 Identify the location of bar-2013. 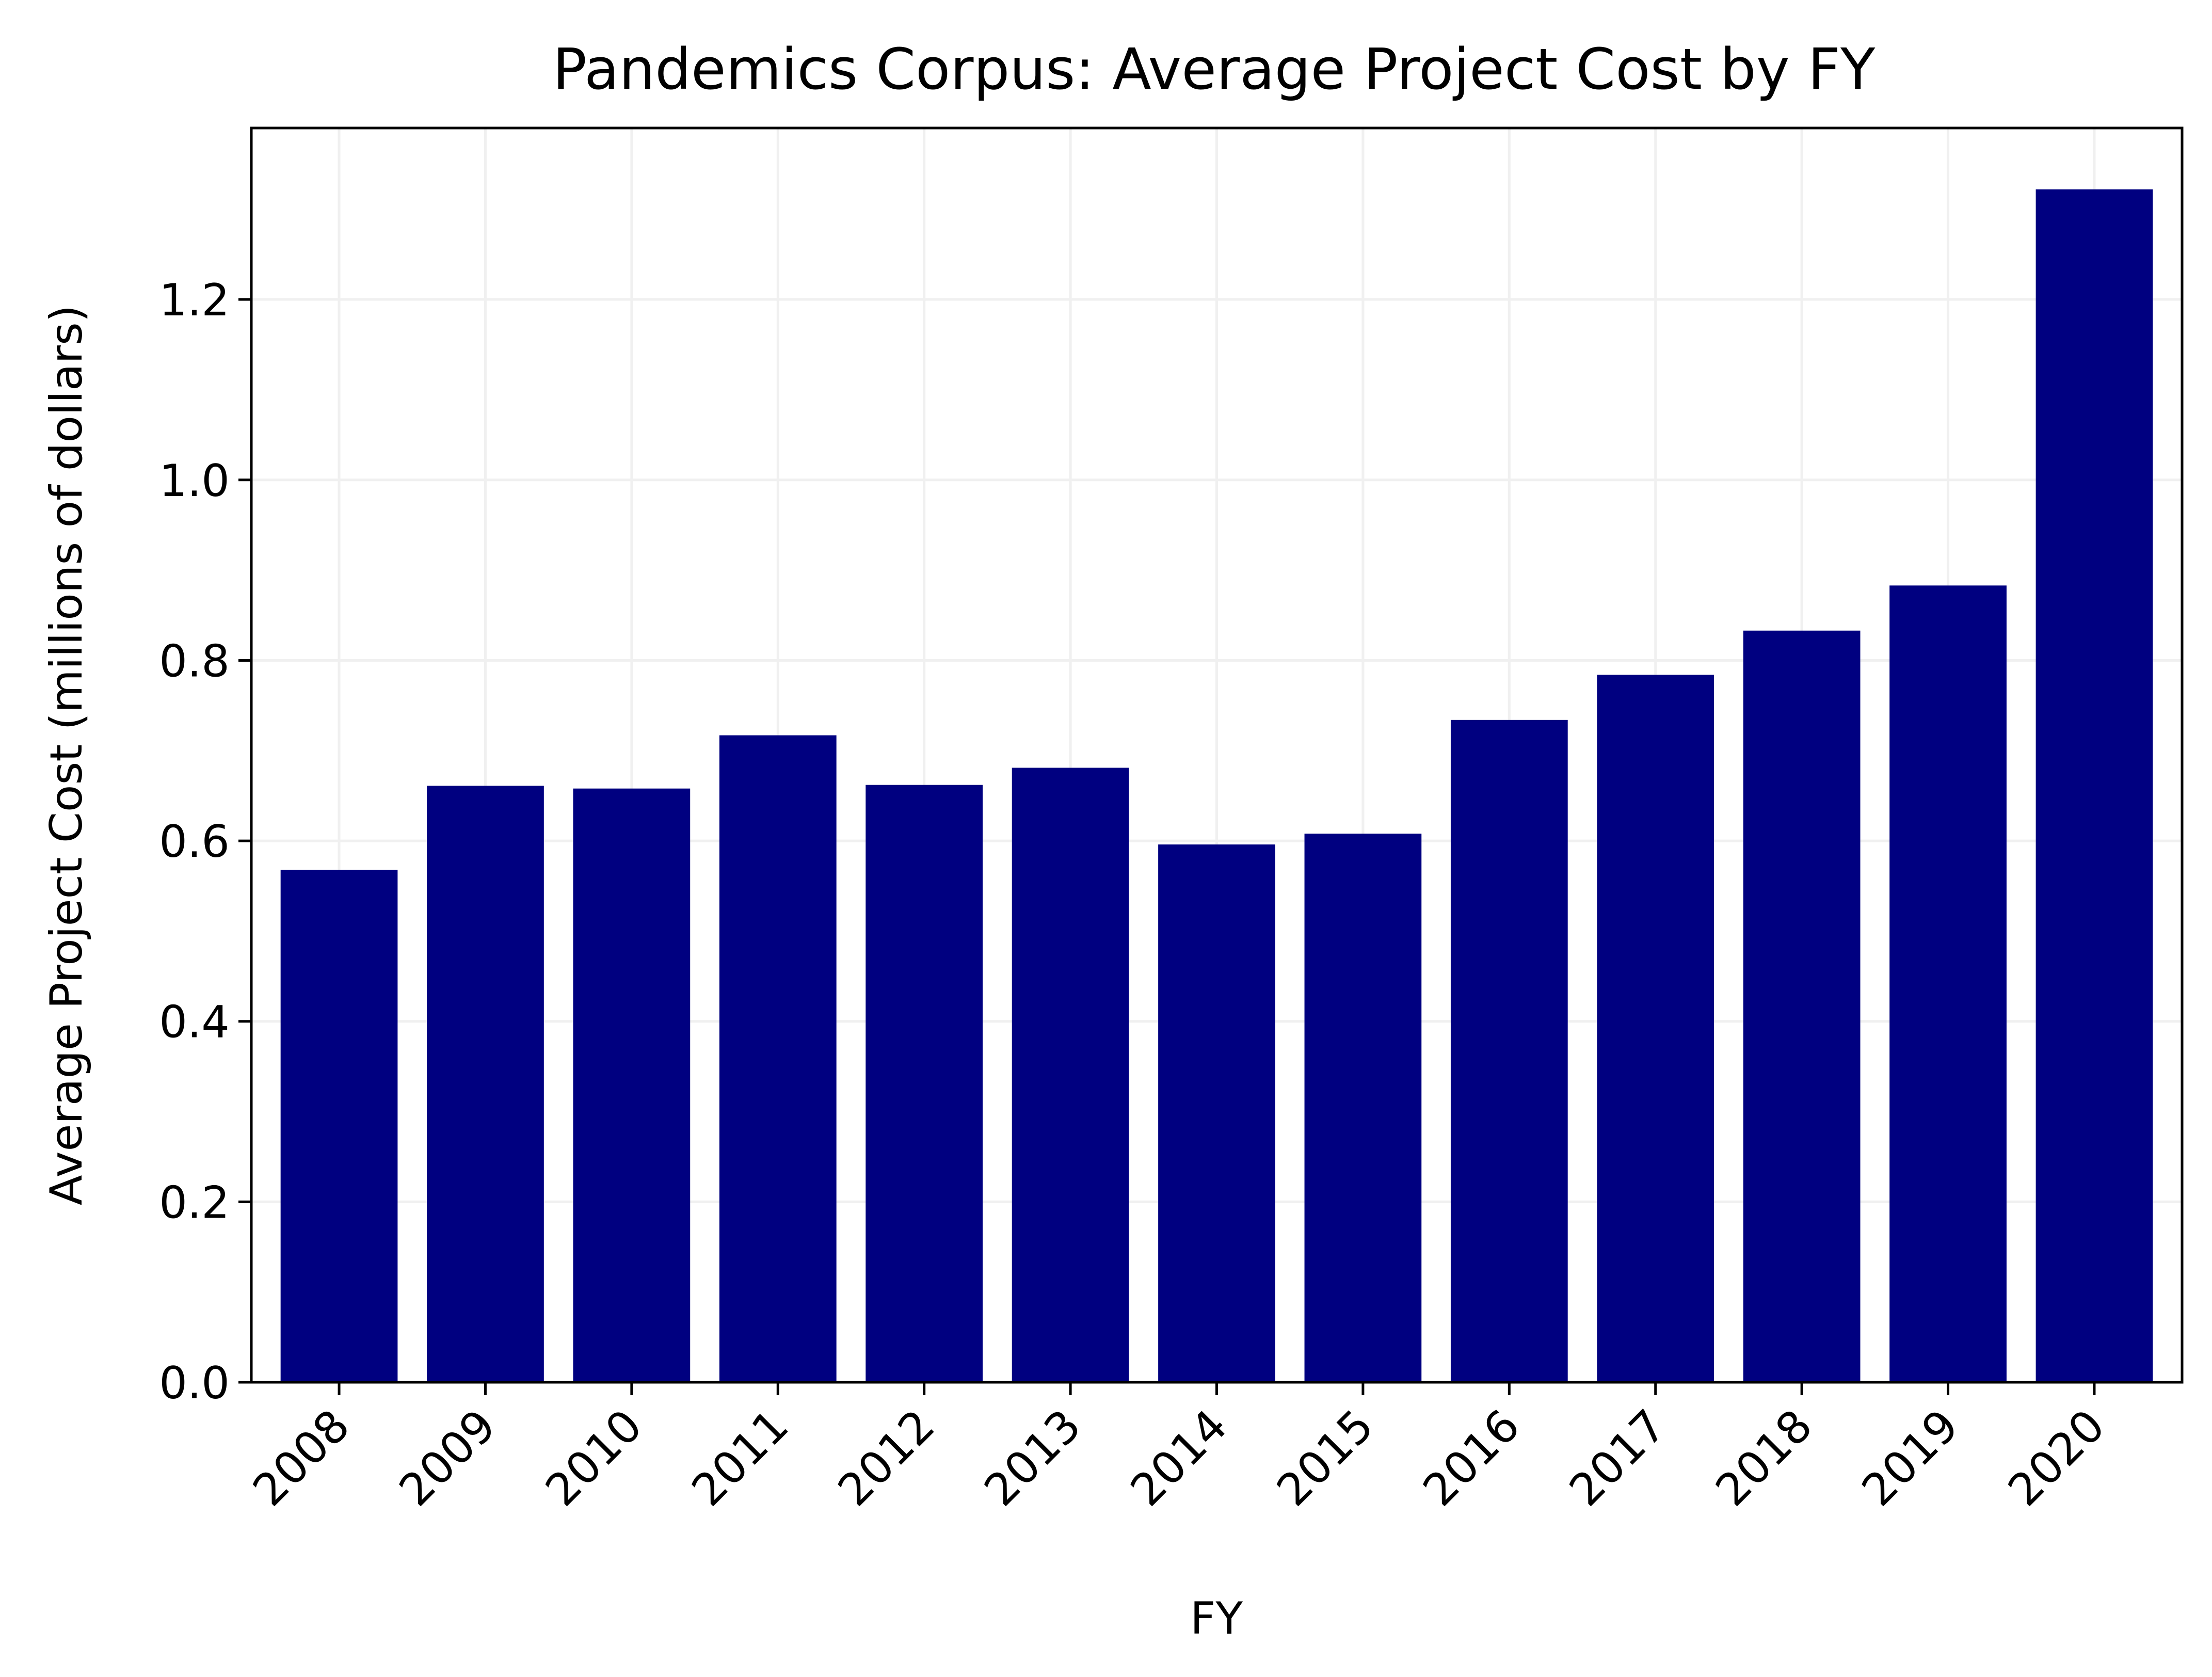
(1070, 1075).